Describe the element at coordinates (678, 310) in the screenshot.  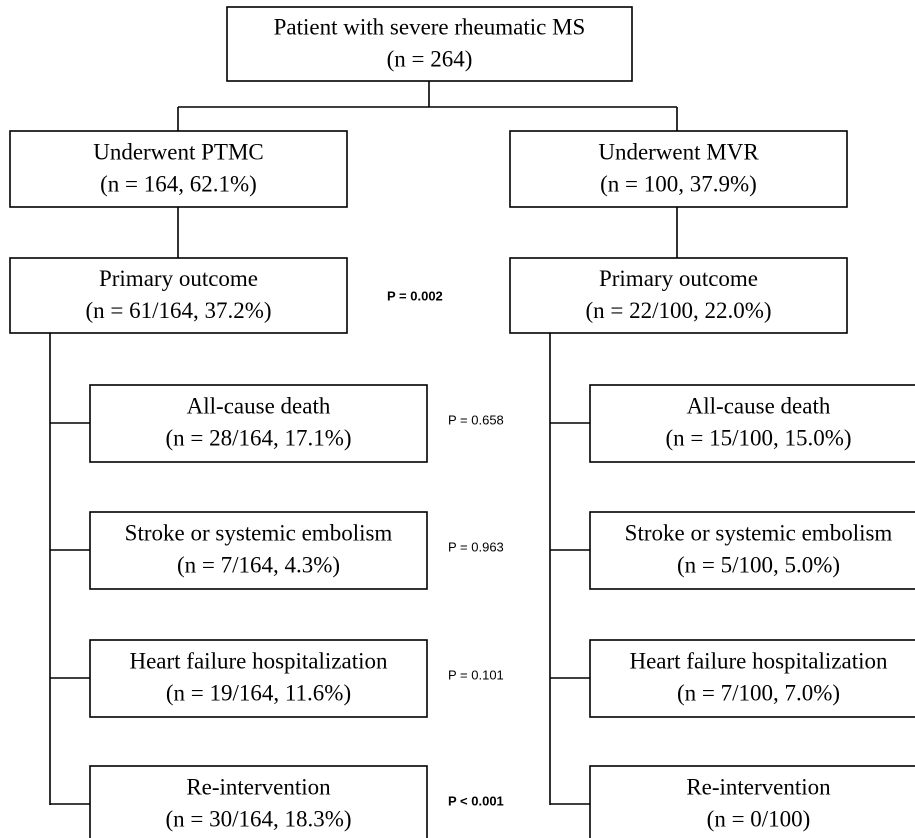
I see `primary-box-count: (n = 22/100, 22.0%)` at that location.